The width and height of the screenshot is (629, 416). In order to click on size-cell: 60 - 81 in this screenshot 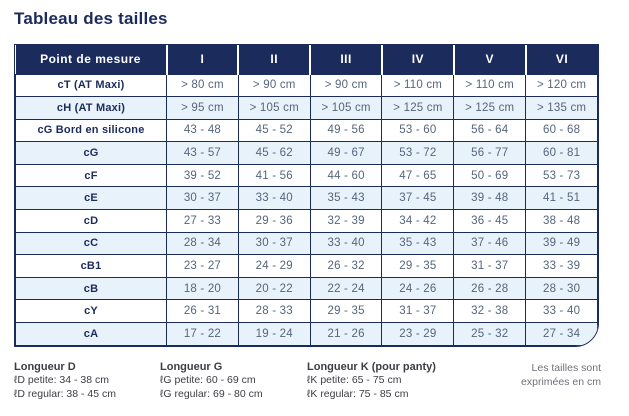, I will do `click(561, 153)`.